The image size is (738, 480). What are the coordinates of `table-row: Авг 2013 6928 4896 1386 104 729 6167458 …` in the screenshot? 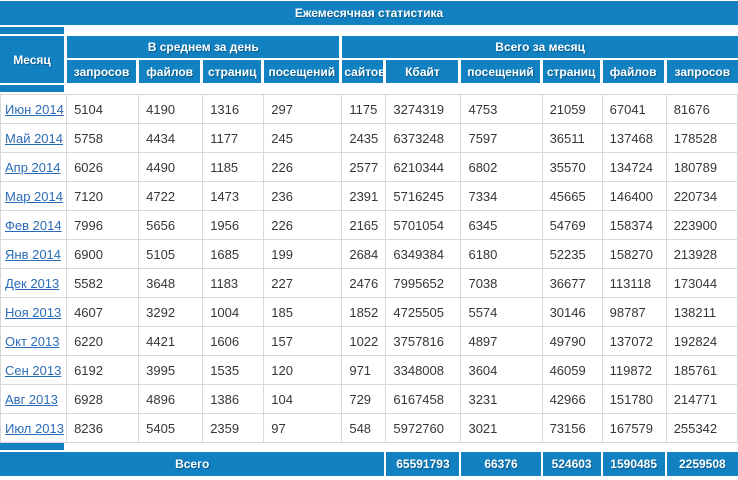 It's located at (369, 399).